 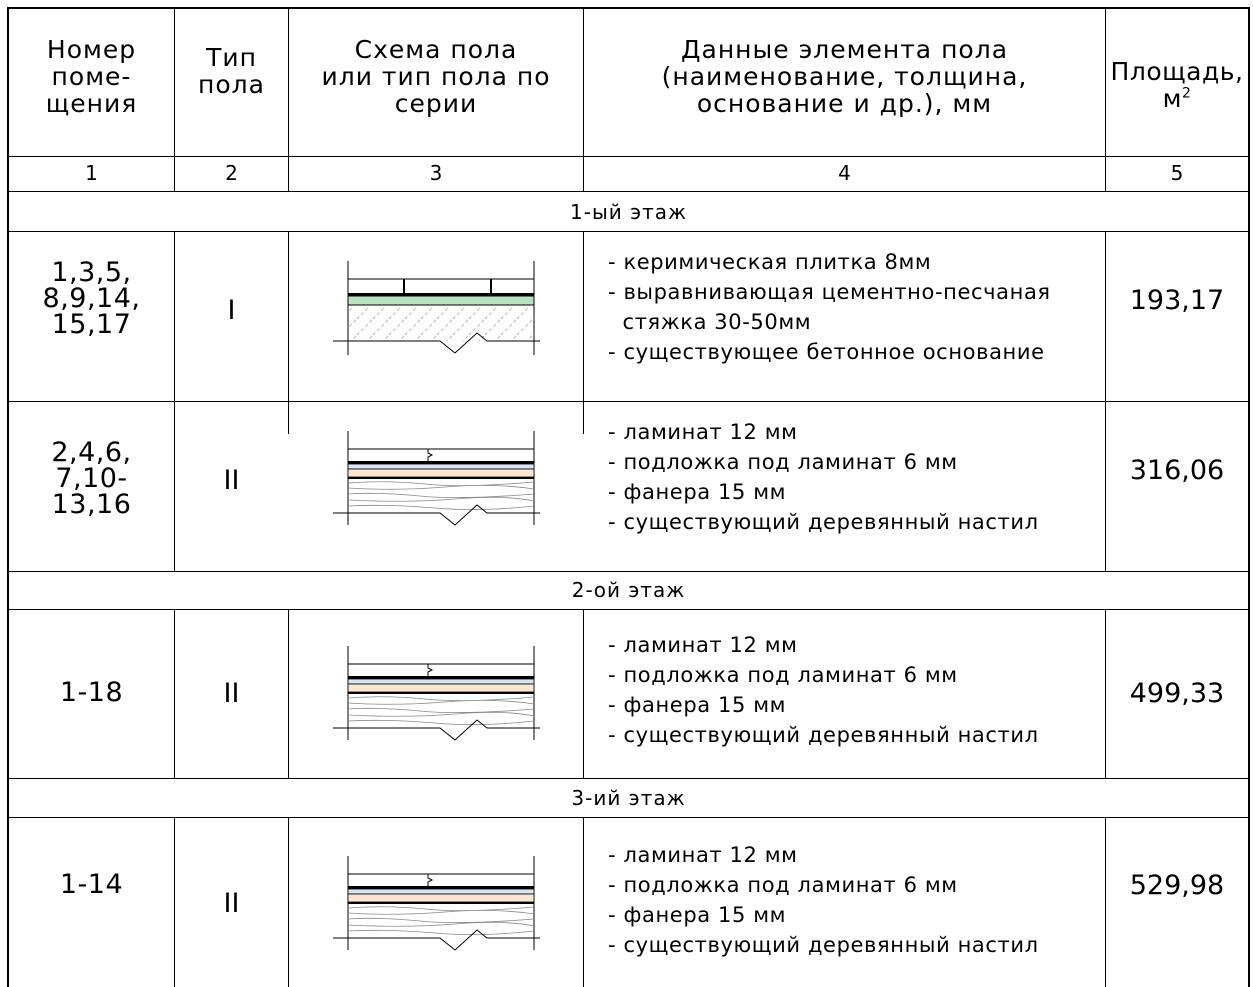 I want to click on room-line: 1,3,5,, so click(x=91, y=272).